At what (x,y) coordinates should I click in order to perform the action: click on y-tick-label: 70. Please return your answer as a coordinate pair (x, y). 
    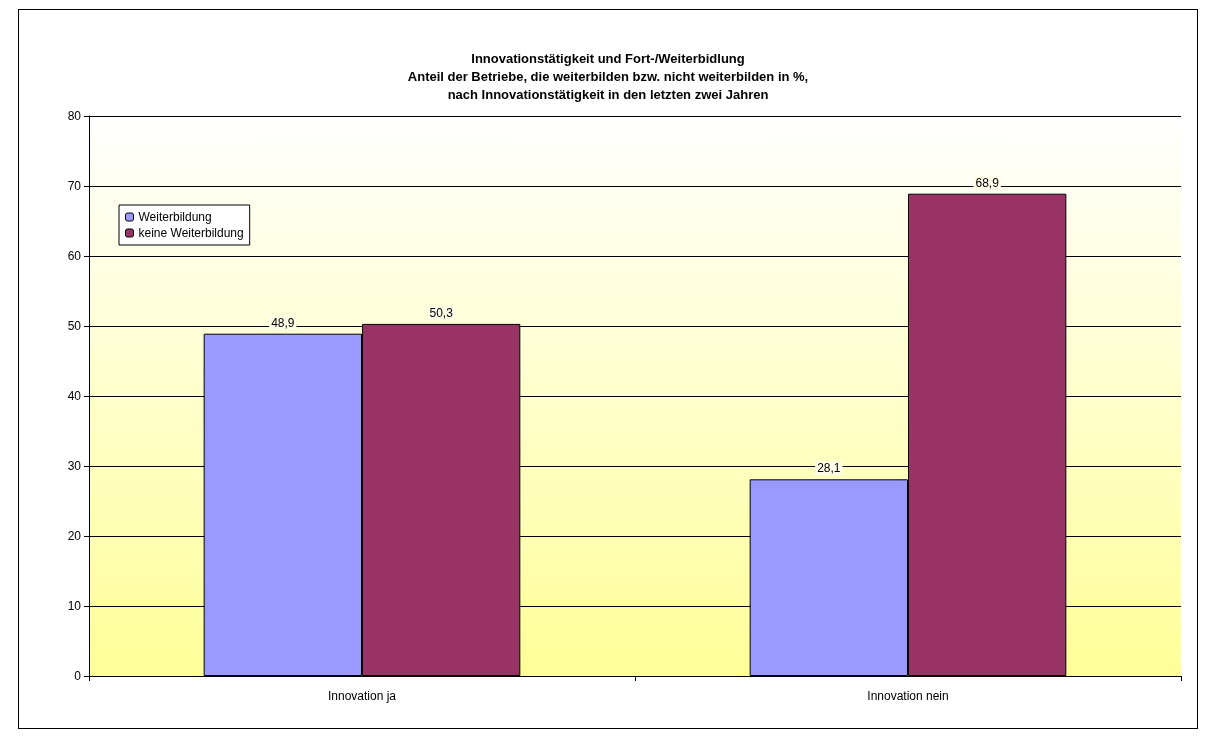
    Looking at the image, I should click on (74, 186).